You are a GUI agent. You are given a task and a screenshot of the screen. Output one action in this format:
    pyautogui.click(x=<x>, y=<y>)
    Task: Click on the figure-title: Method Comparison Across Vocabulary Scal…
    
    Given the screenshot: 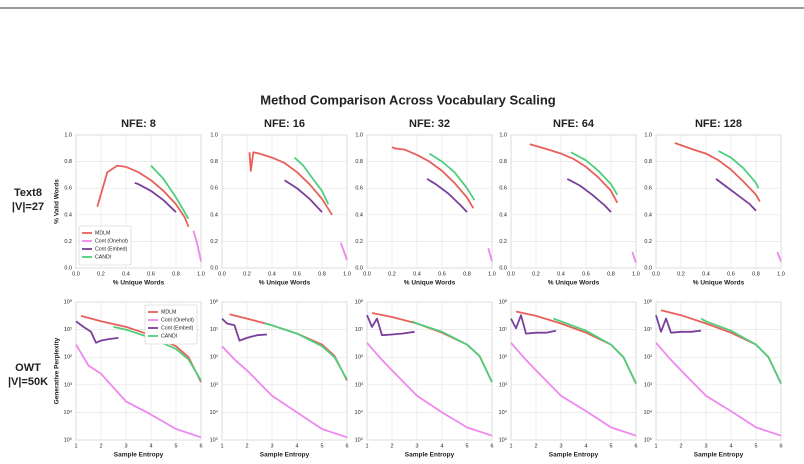 What is the action you would take?
    pyautogui.click(x=408, y=99)
    